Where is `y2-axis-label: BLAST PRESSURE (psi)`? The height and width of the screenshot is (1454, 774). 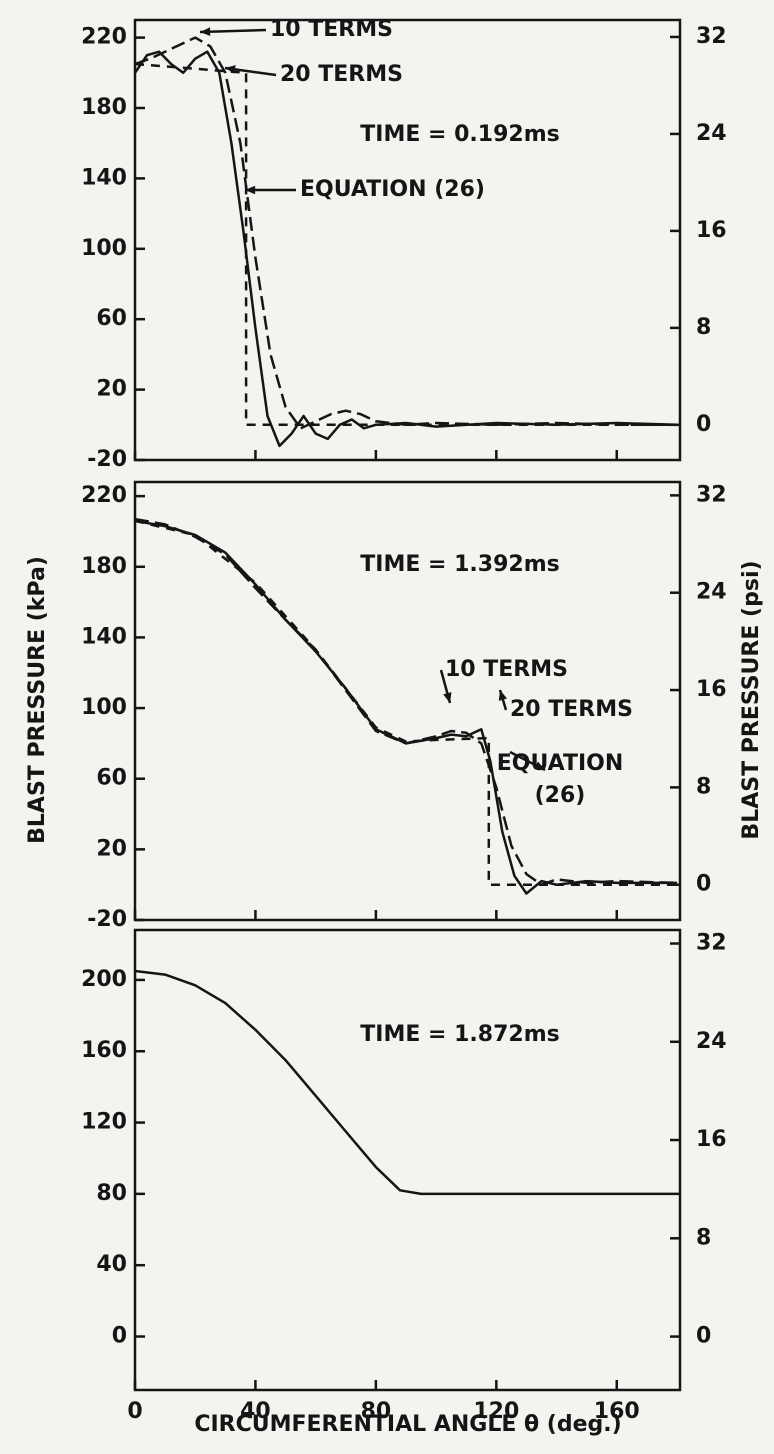
y2-axis-label: BLAST PRESSURE (psi) is located at coordinates (751, 699).